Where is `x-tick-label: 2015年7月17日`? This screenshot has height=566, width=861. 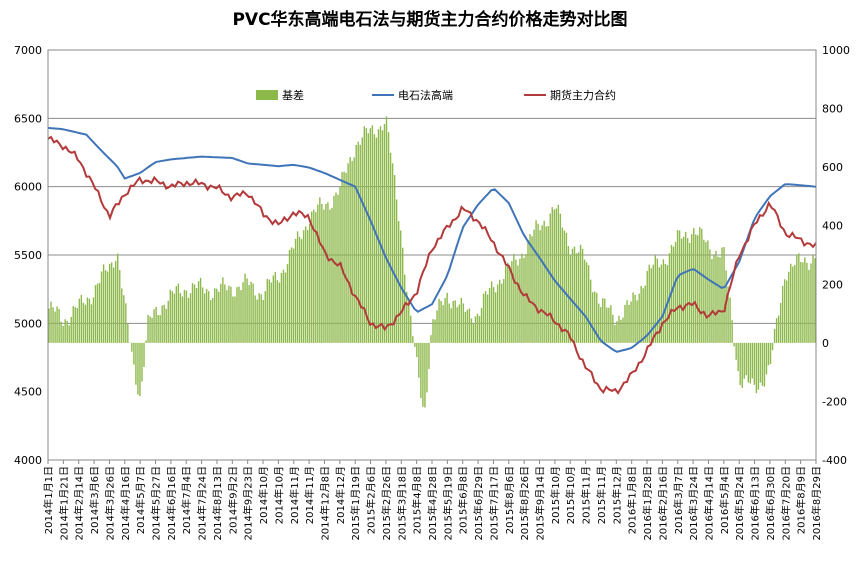
x-tick-label: 2015年7月17日 is located at coordinates (493, 503).